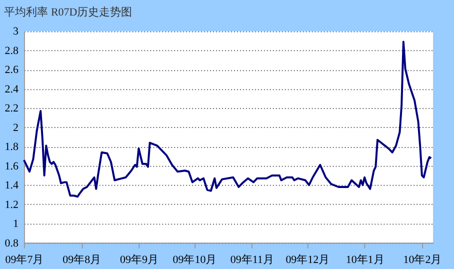 The height and width of the screenshot is (273, 454). What do you see at coordinates (365, 260) in the screenshot?
I see `x-tick-label: 10年1月` at bounding box center [365, 260].